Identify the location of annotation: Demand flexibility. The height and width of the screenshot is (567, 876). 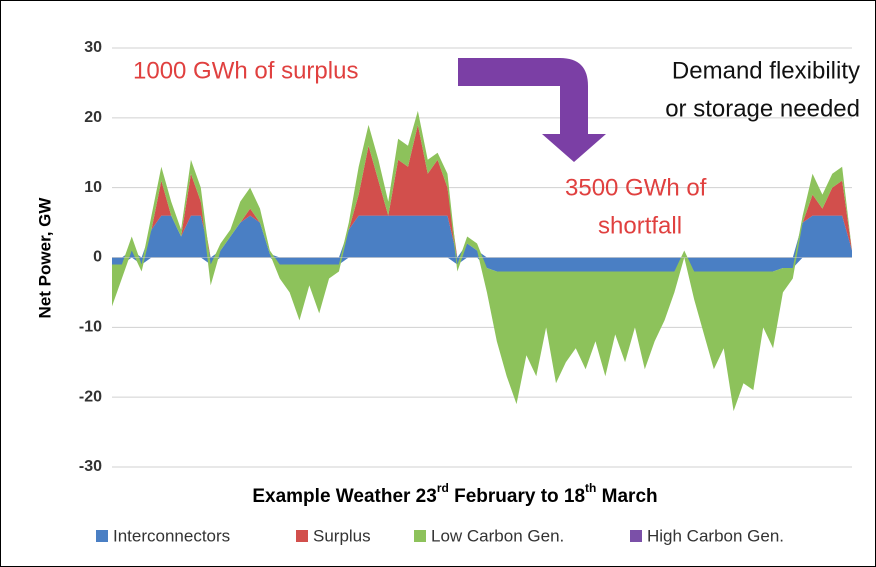
(766, 70).